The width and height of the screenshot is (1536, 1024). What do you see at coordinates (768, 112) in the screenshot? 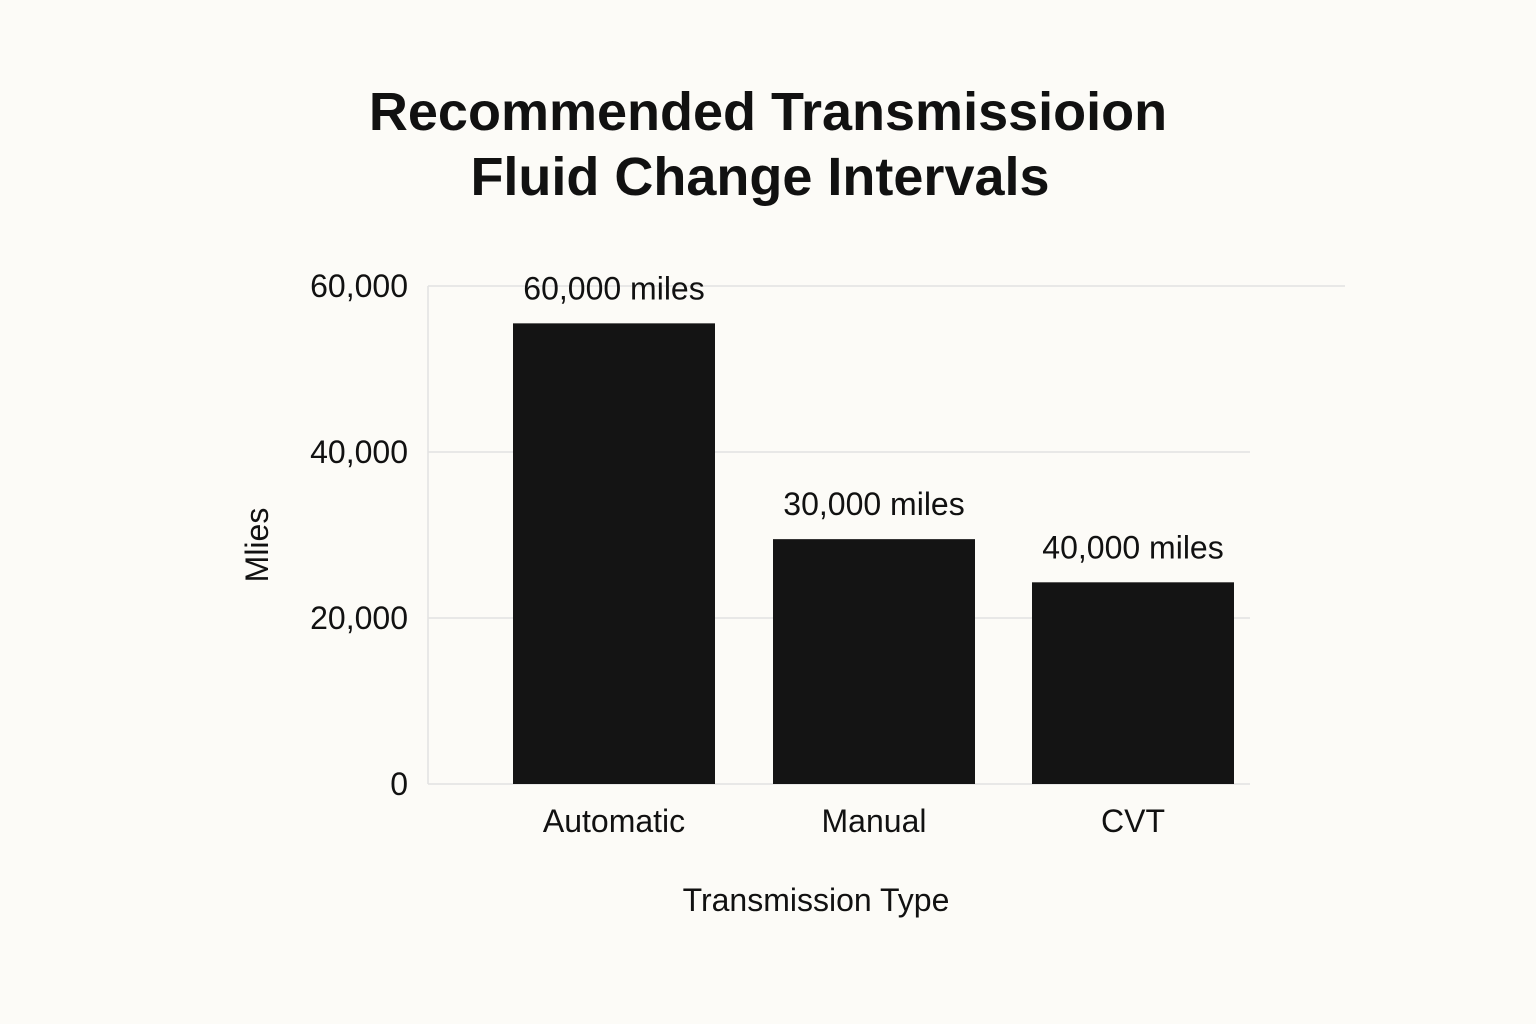
I see `chart-title-line-1: Recommended Transmissioion` at bounding box center [768, 112].